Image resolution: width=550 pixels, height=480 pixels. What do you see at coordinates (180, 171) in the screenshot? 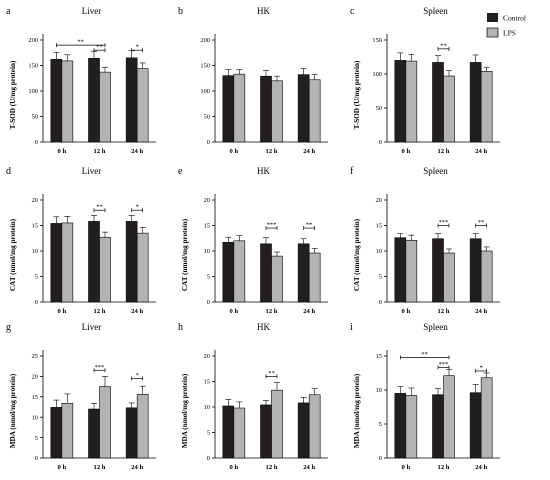
I see `panel-letter: e` at bounding box center [180, 171].